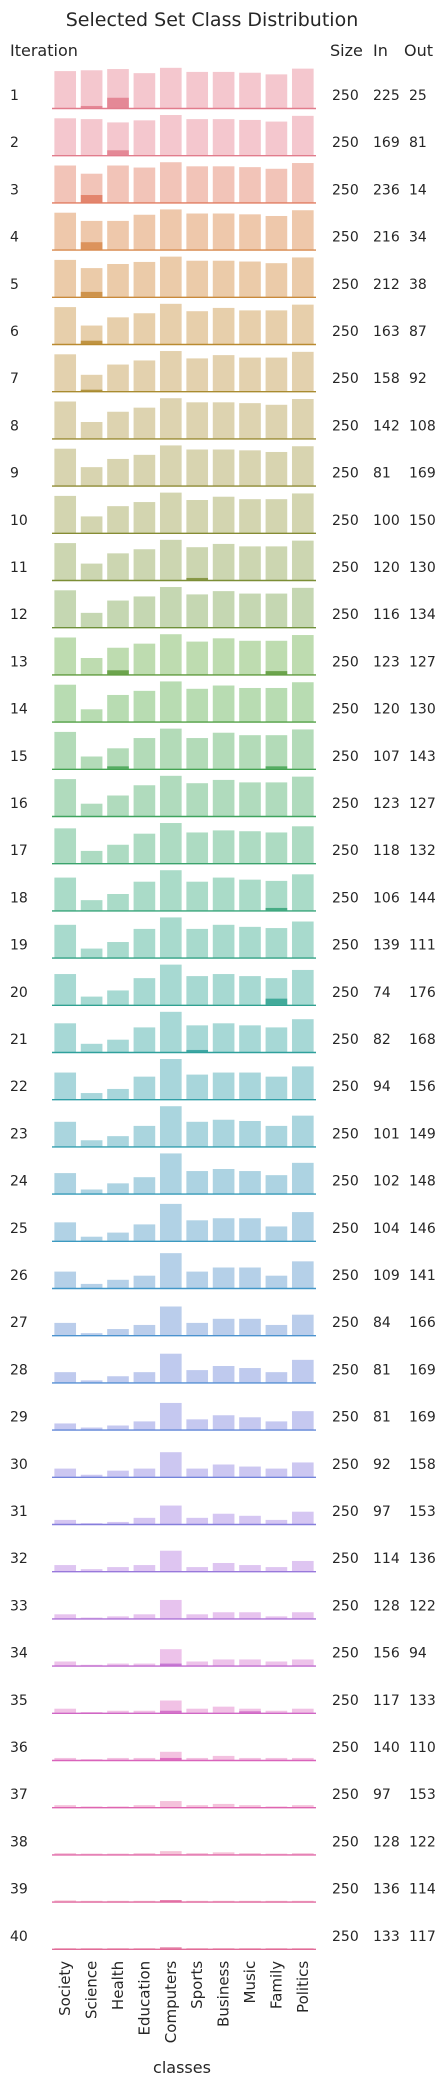 This screenshot has height=2081, width=444. I want to click on iteration-label: 1, so click(14, 96).